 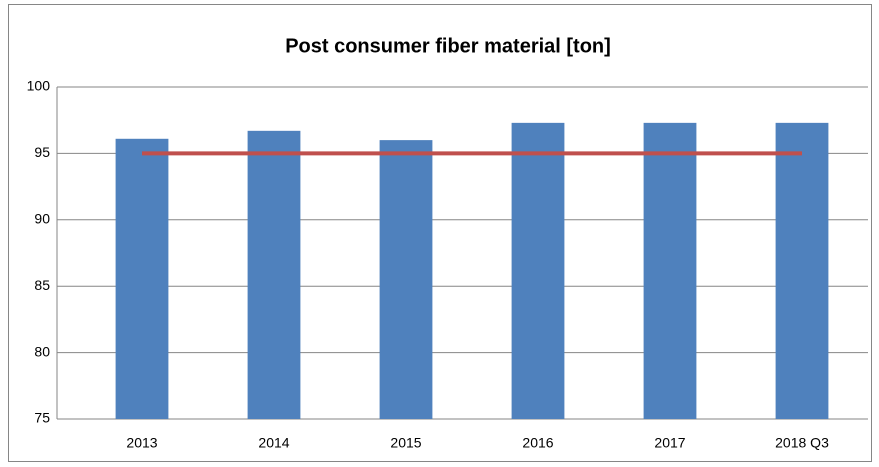 I want to click on x-tick-label: 2018 Q3, so click(x=802, y=443).